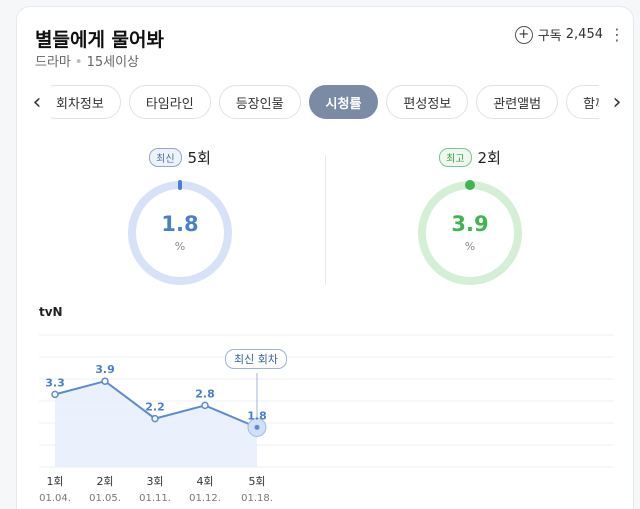 This screenshot has height=509, width=640. I want to click on x-date-label: 01.05., so click(105, 498).